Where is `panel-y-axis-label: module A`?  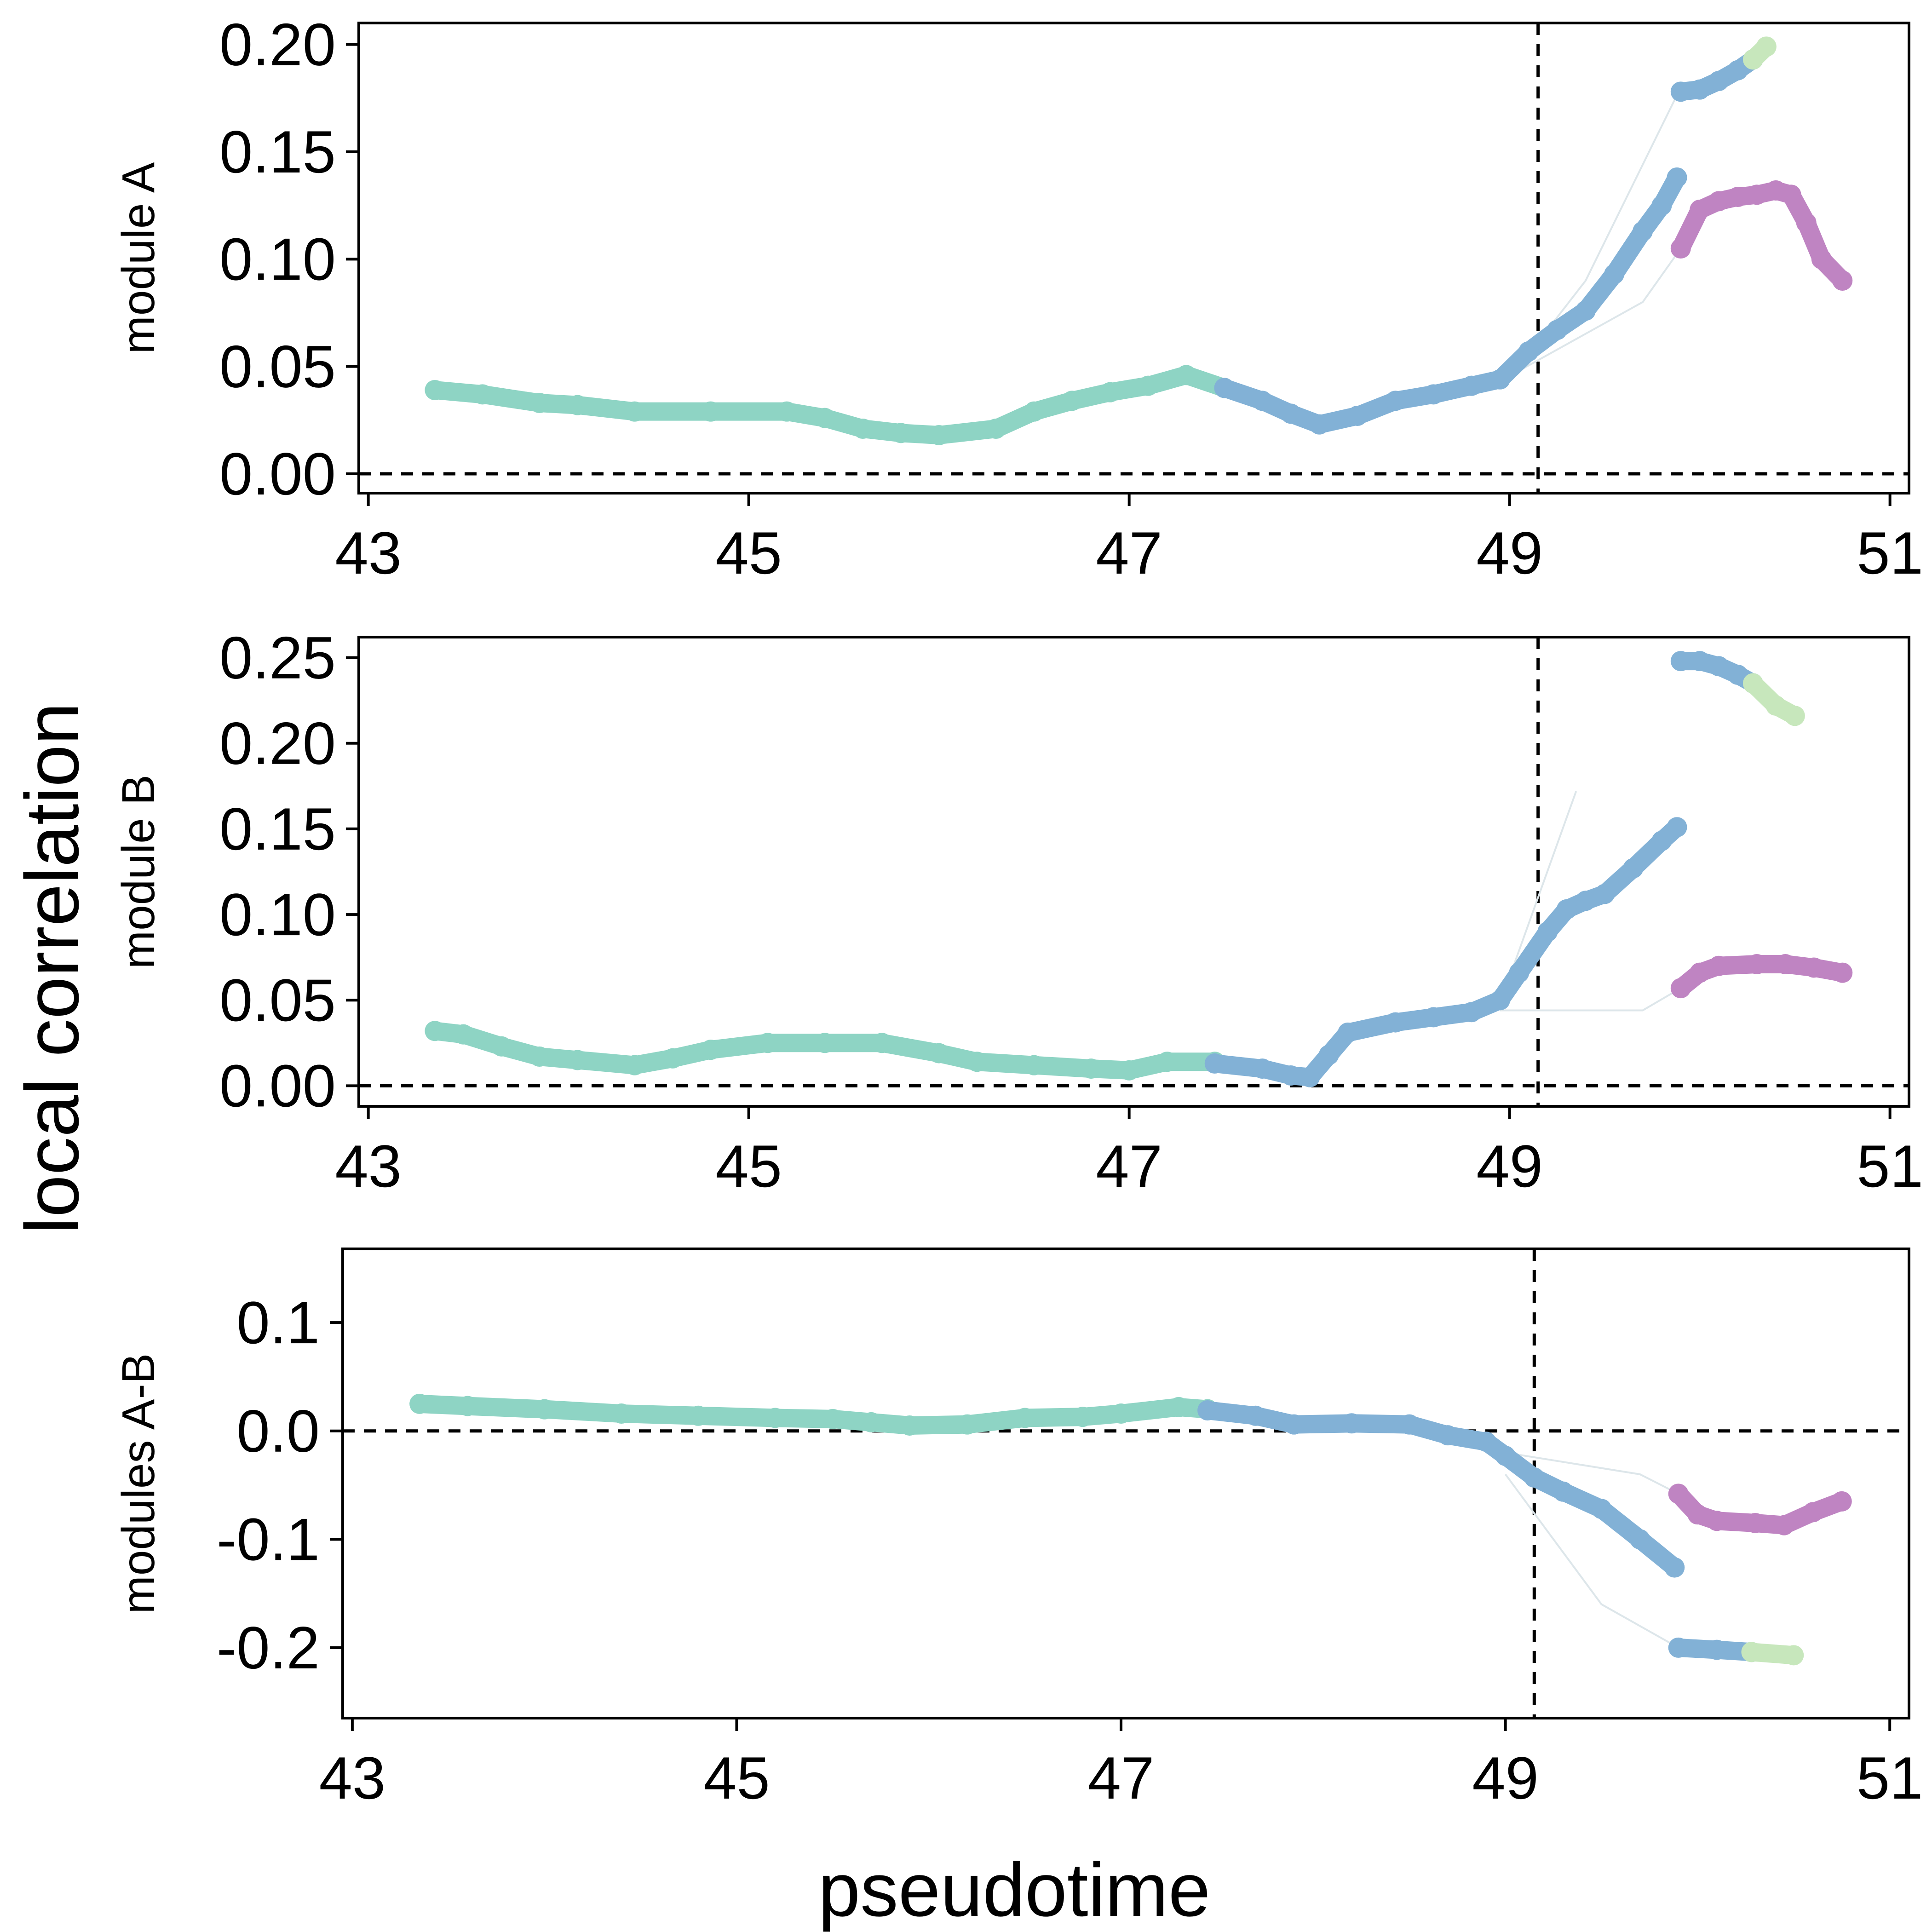 panel-y-axis-label: module A is located at coordinates (138, 258).